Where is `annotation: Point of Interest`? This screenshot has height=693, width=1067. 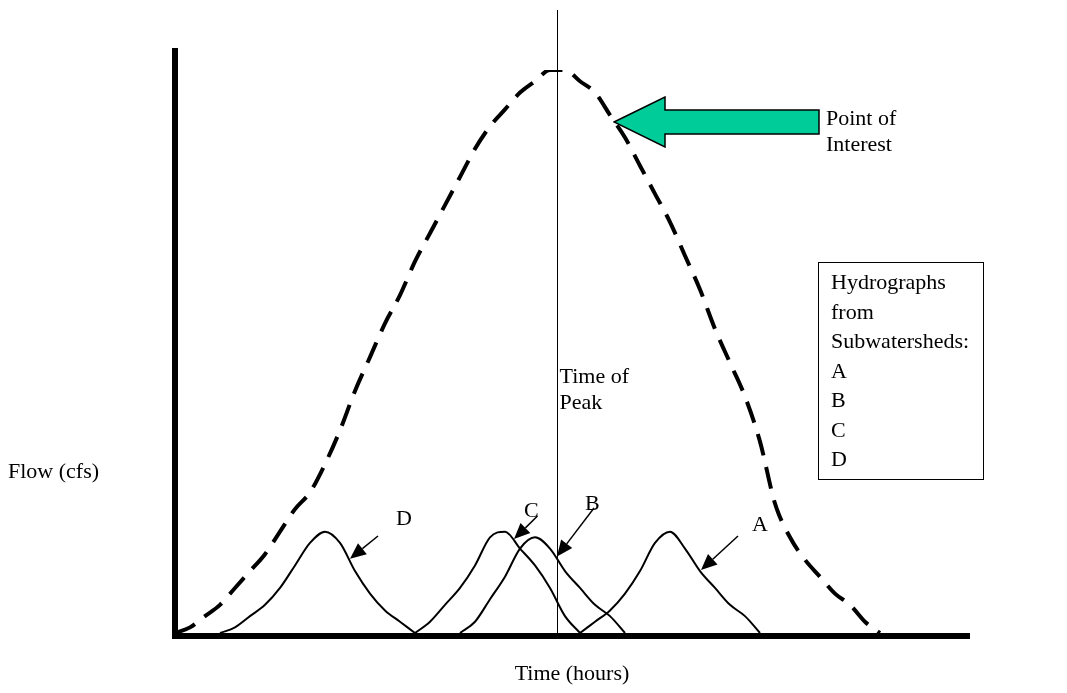
annotation: Point of Interest is located at coordinates (862, 131).